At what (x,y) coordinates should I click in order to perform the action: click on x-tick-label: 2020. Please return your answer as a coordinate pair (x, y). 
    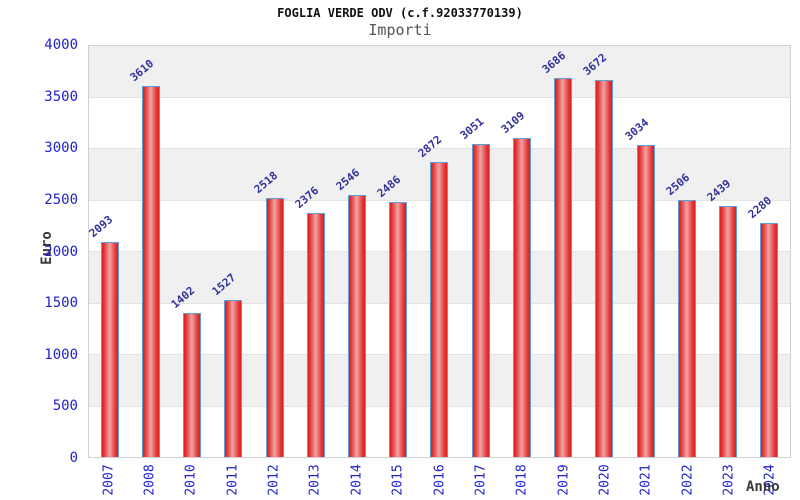
    Looking at the image, I should click on (605, 480).